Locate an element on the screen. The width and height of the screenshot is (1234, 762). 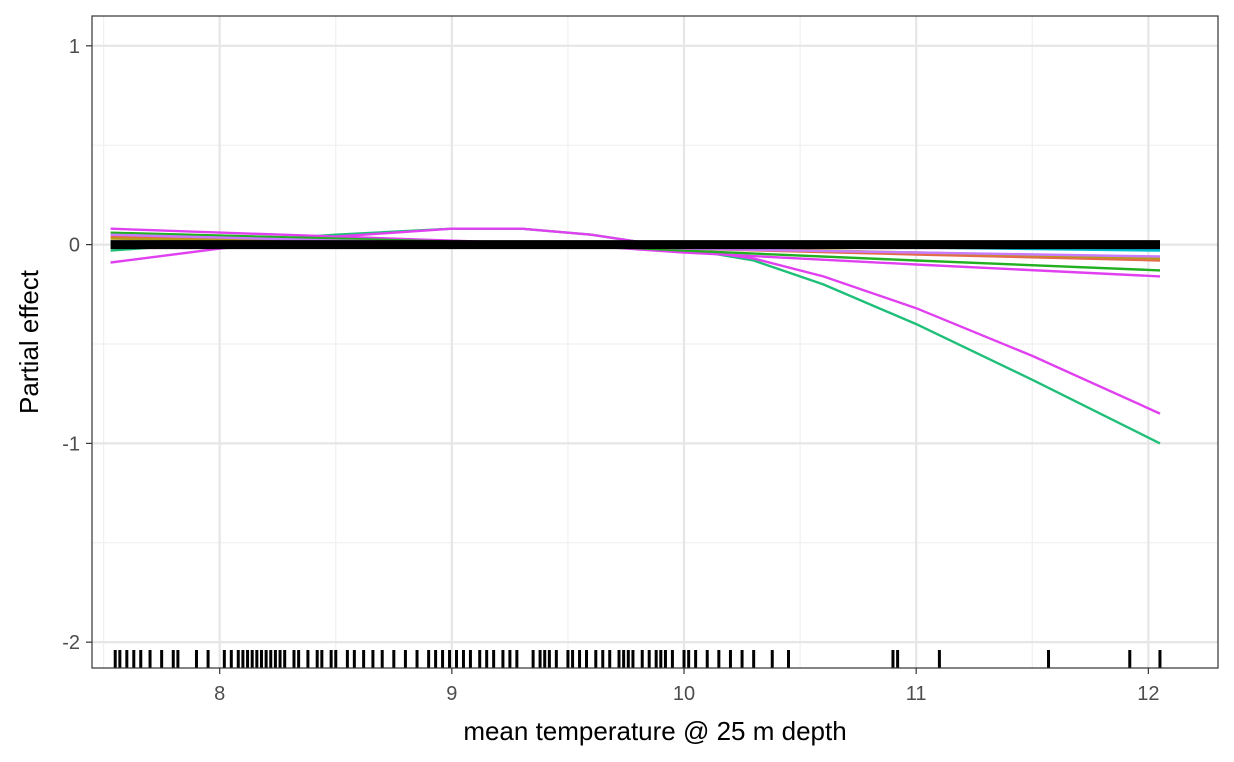
y-tick-label-3: -2 is located at coordinates (71, 643).